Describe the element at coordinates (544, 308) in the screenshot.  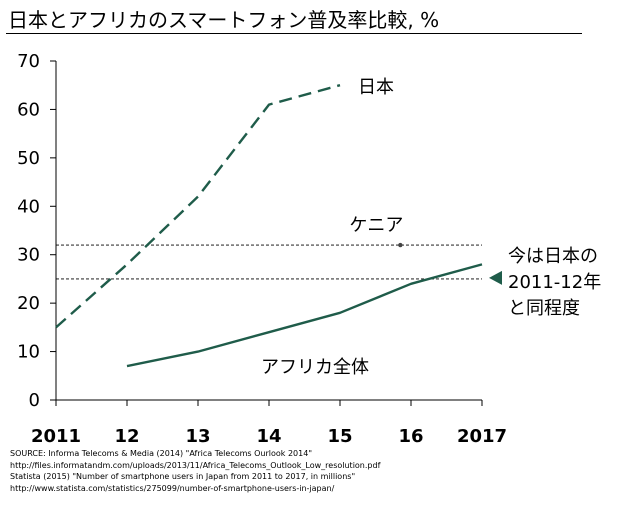
I see `side-note-line: と同程度` at that location.